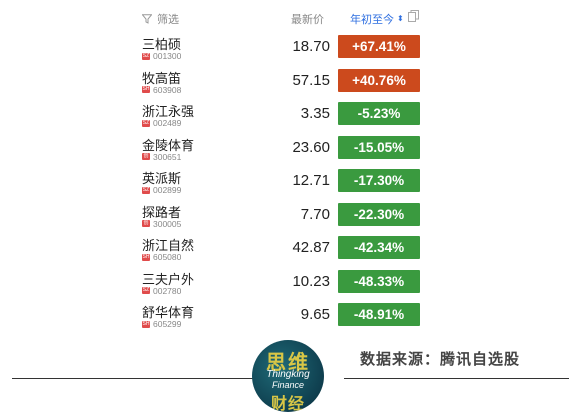 Image resolution: width=585 pixels, height=417 pixels. Describe the element at coordinates (379, 281) in the screenshot. I see `ytd-change-badge: -48.33%` at that location.